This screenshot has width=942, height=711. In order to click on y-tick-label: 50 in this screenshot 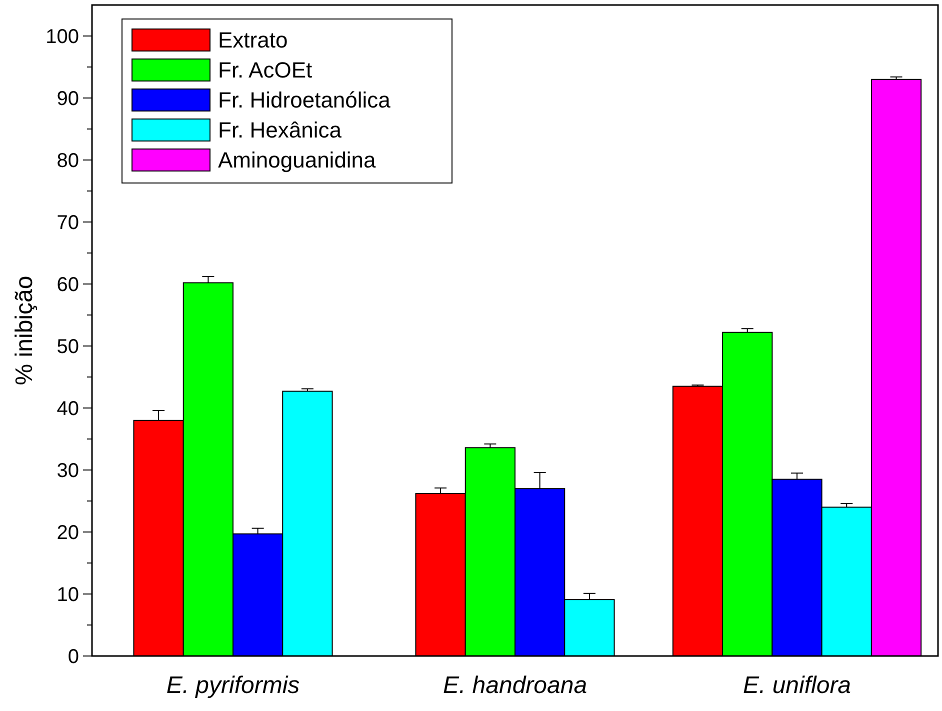, I will do `click(67, 347)`.